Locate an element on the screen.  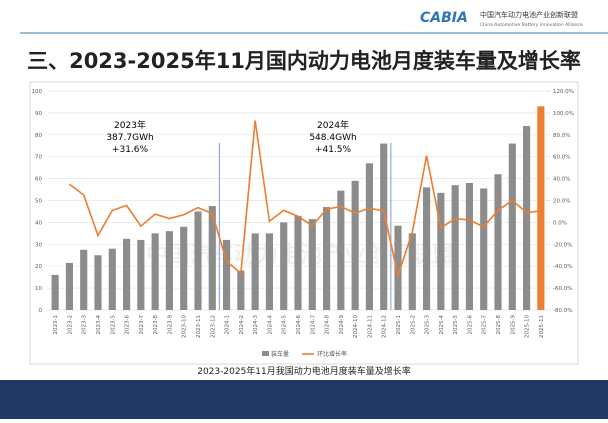
x-tick-label: 2023-5 is located at coordinates (113, 325).